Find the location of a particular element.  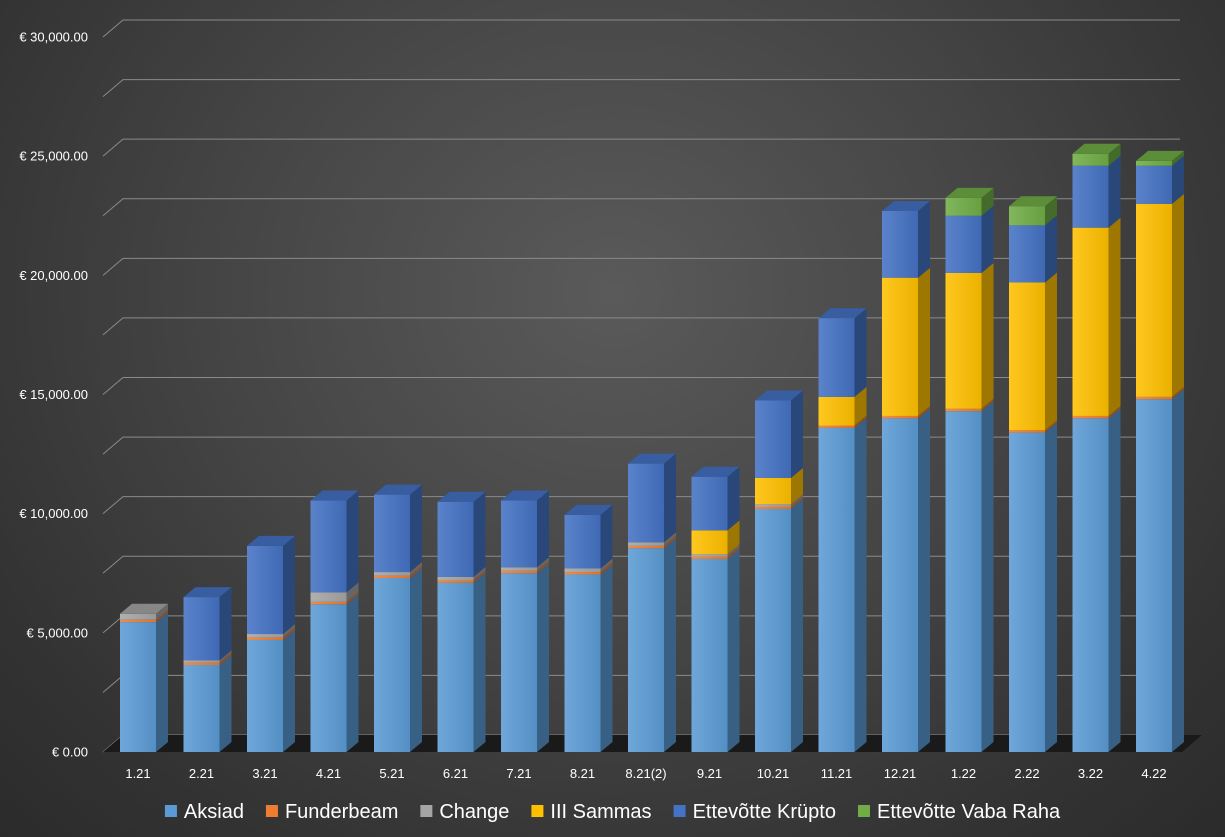

y-tick-label: € 20,000.00 is located at coordinates (53, 275).